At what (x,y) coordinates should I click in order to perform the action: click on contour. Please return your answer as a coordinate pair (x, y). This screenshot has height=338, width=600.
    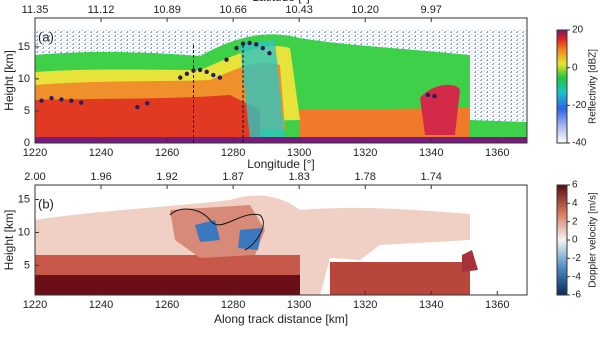
    Looking at the image, I should click on (216, 229).